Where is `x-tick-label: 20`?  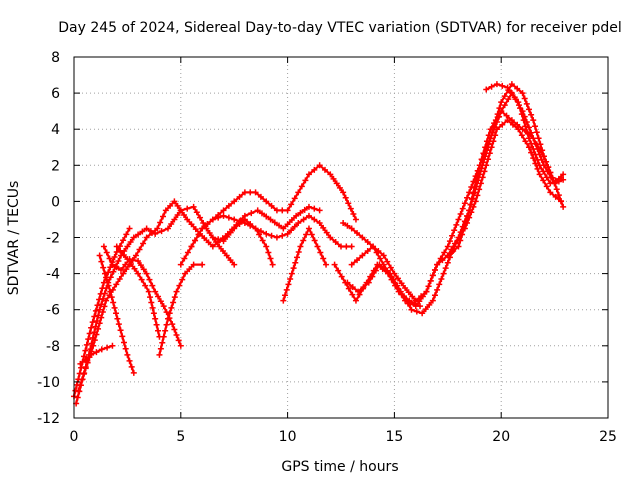 x-tick-label: 20 is located at coordinates (501, 437).